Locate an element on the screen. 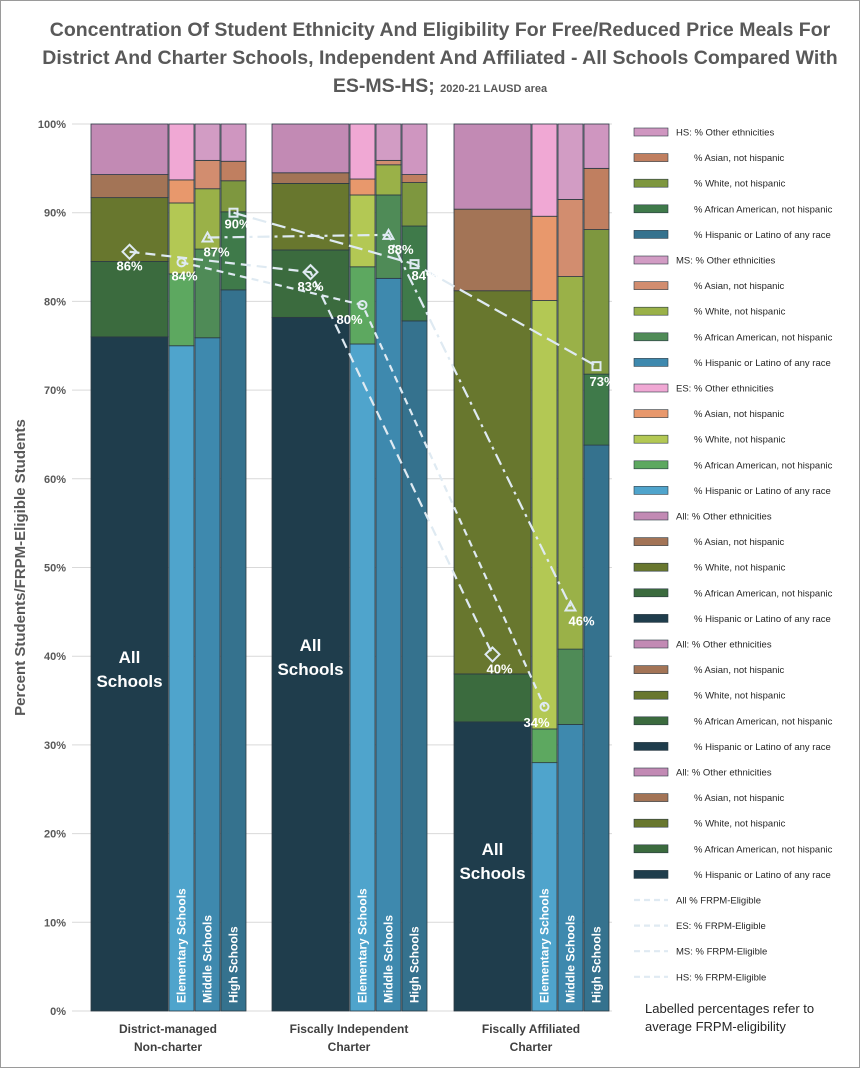 This screenshot has height=1068, width=860. frpm-value-label: 73% is located at coordinates (602, 381).